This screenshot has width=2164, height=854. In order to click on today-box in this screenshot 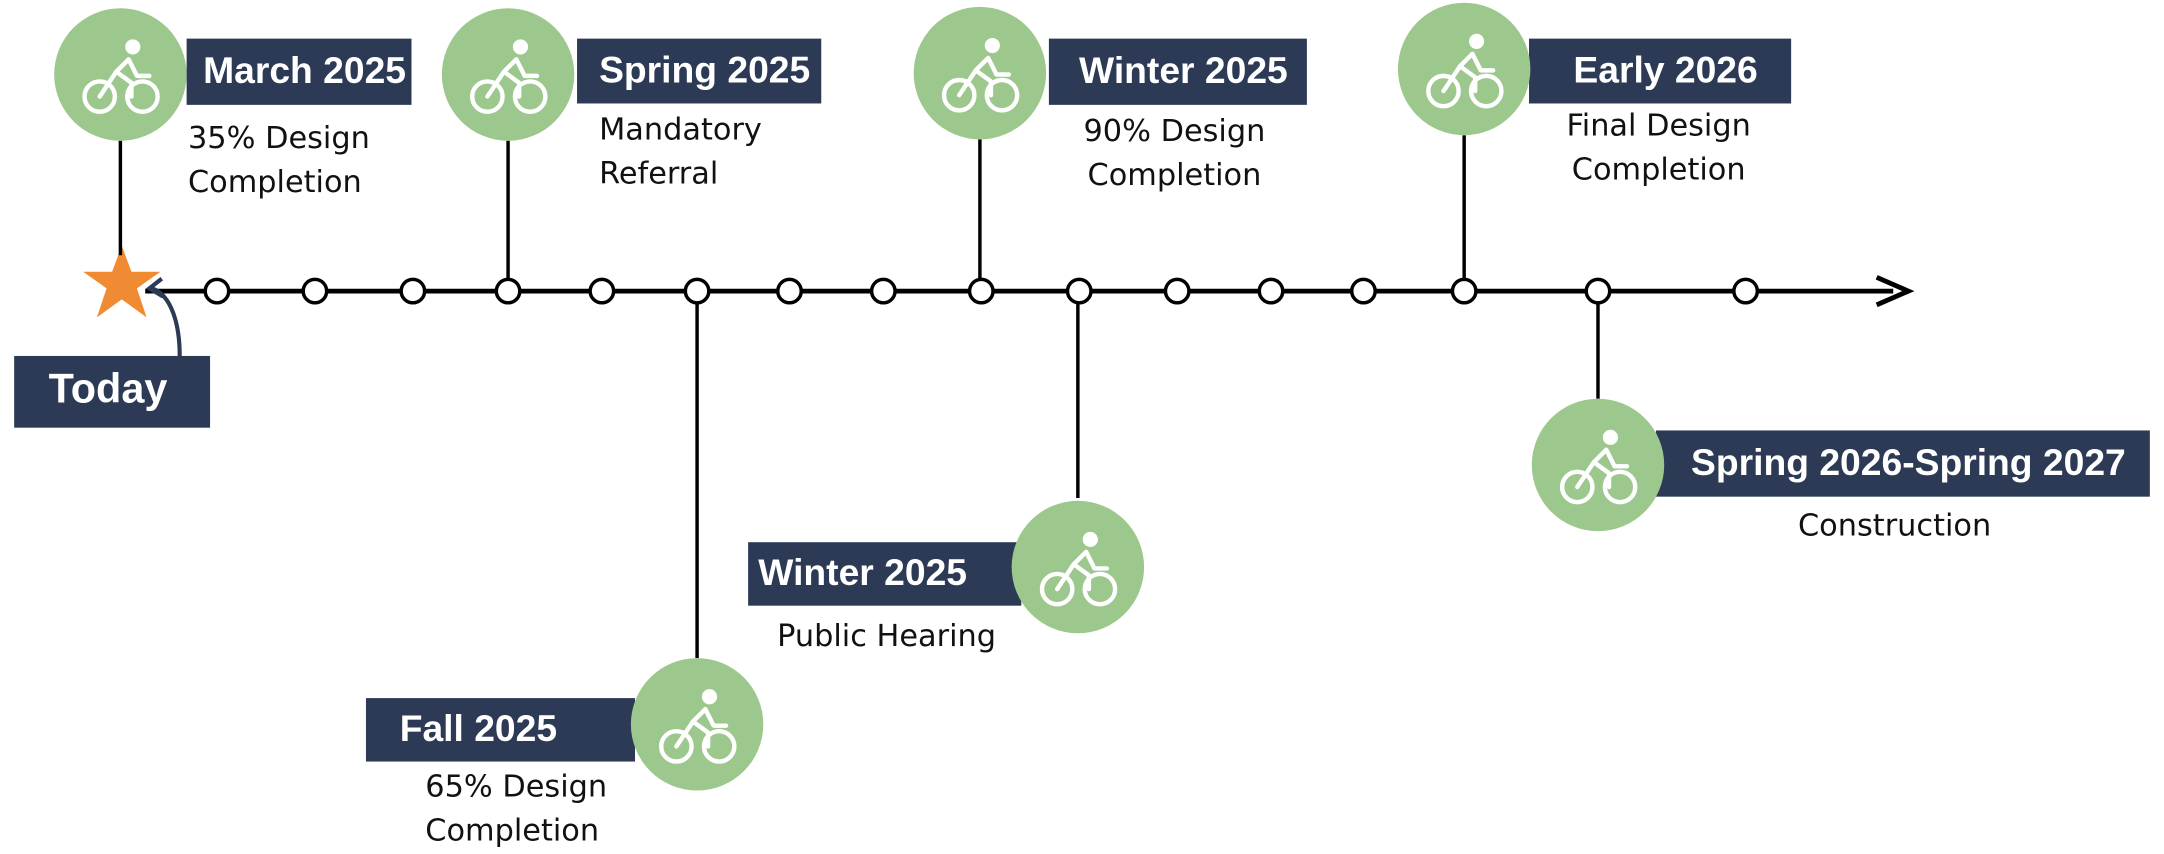, I will do `click(112, 391)`.